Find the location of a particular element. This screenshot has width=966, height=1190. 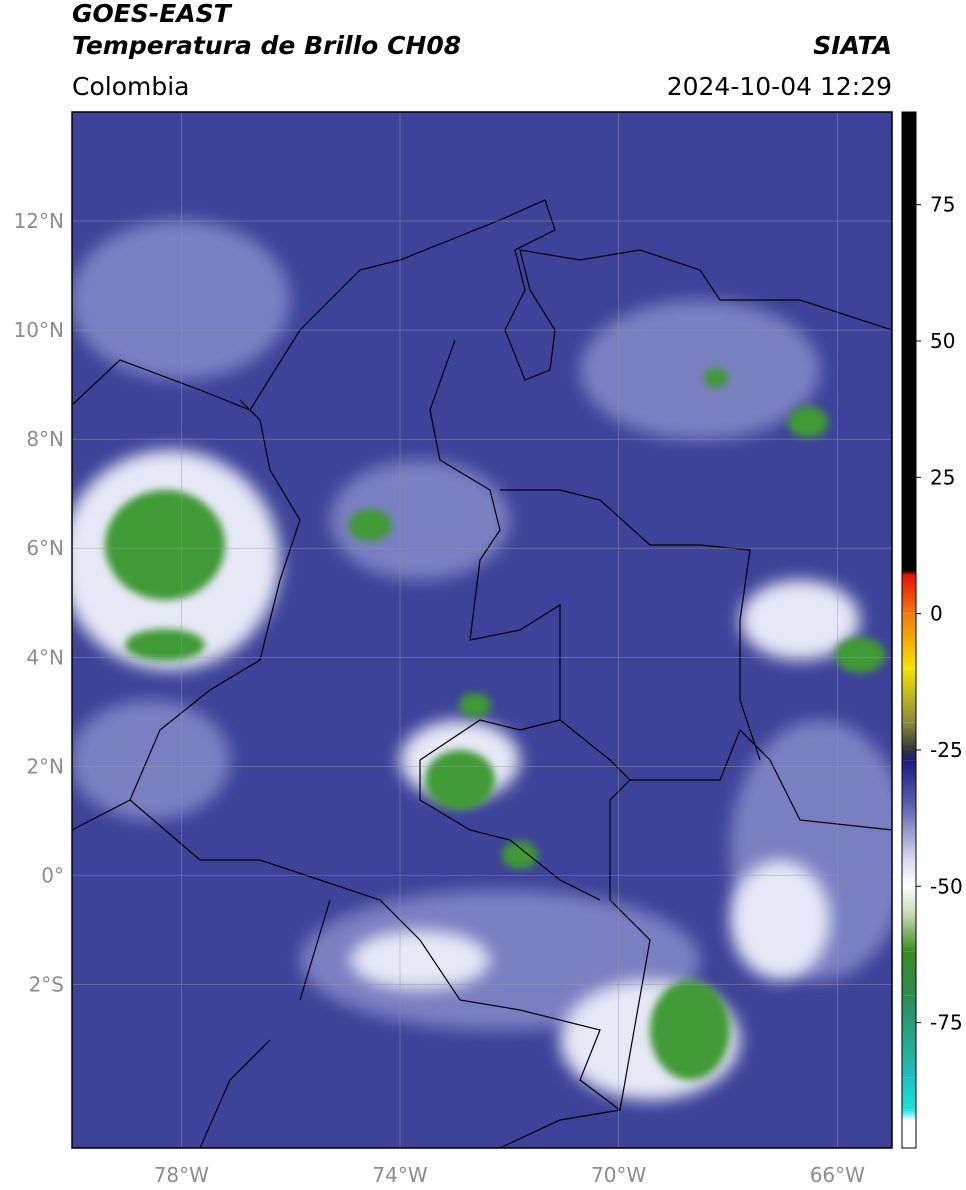

lat-tick-label: 6°N is located at coordinates (45, 548).